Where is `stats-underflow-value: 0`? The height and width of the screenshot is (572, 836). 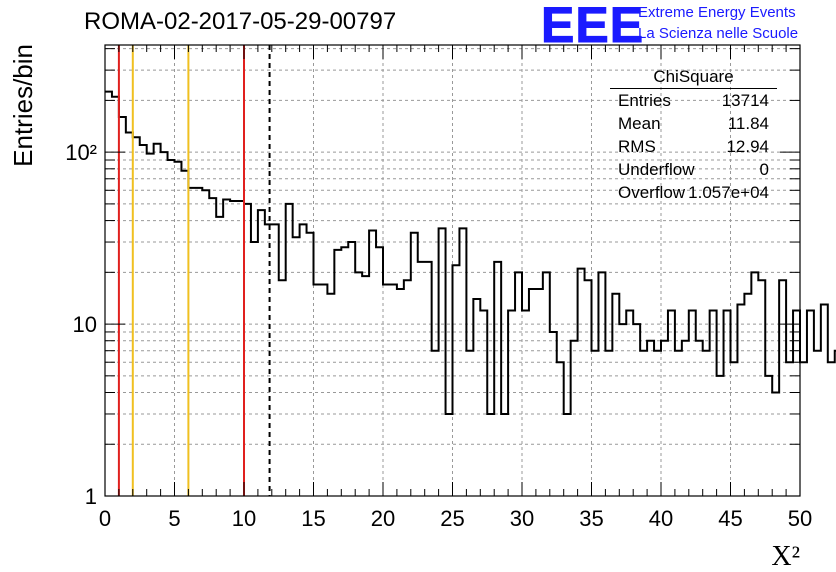
stats-underflow-value: 0 is located at coordinates (764, 169).